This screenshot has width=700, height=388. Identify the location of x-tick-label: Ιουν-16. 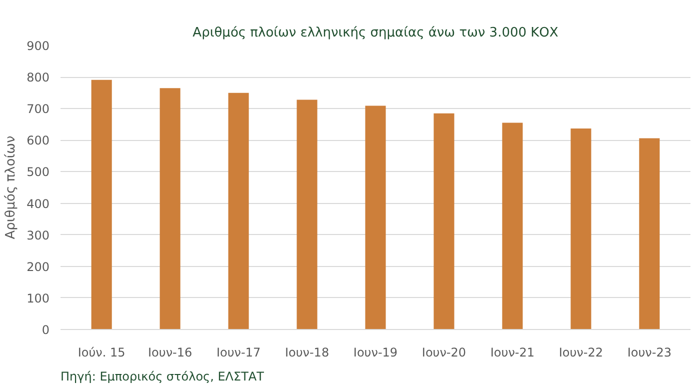
(170, 353).